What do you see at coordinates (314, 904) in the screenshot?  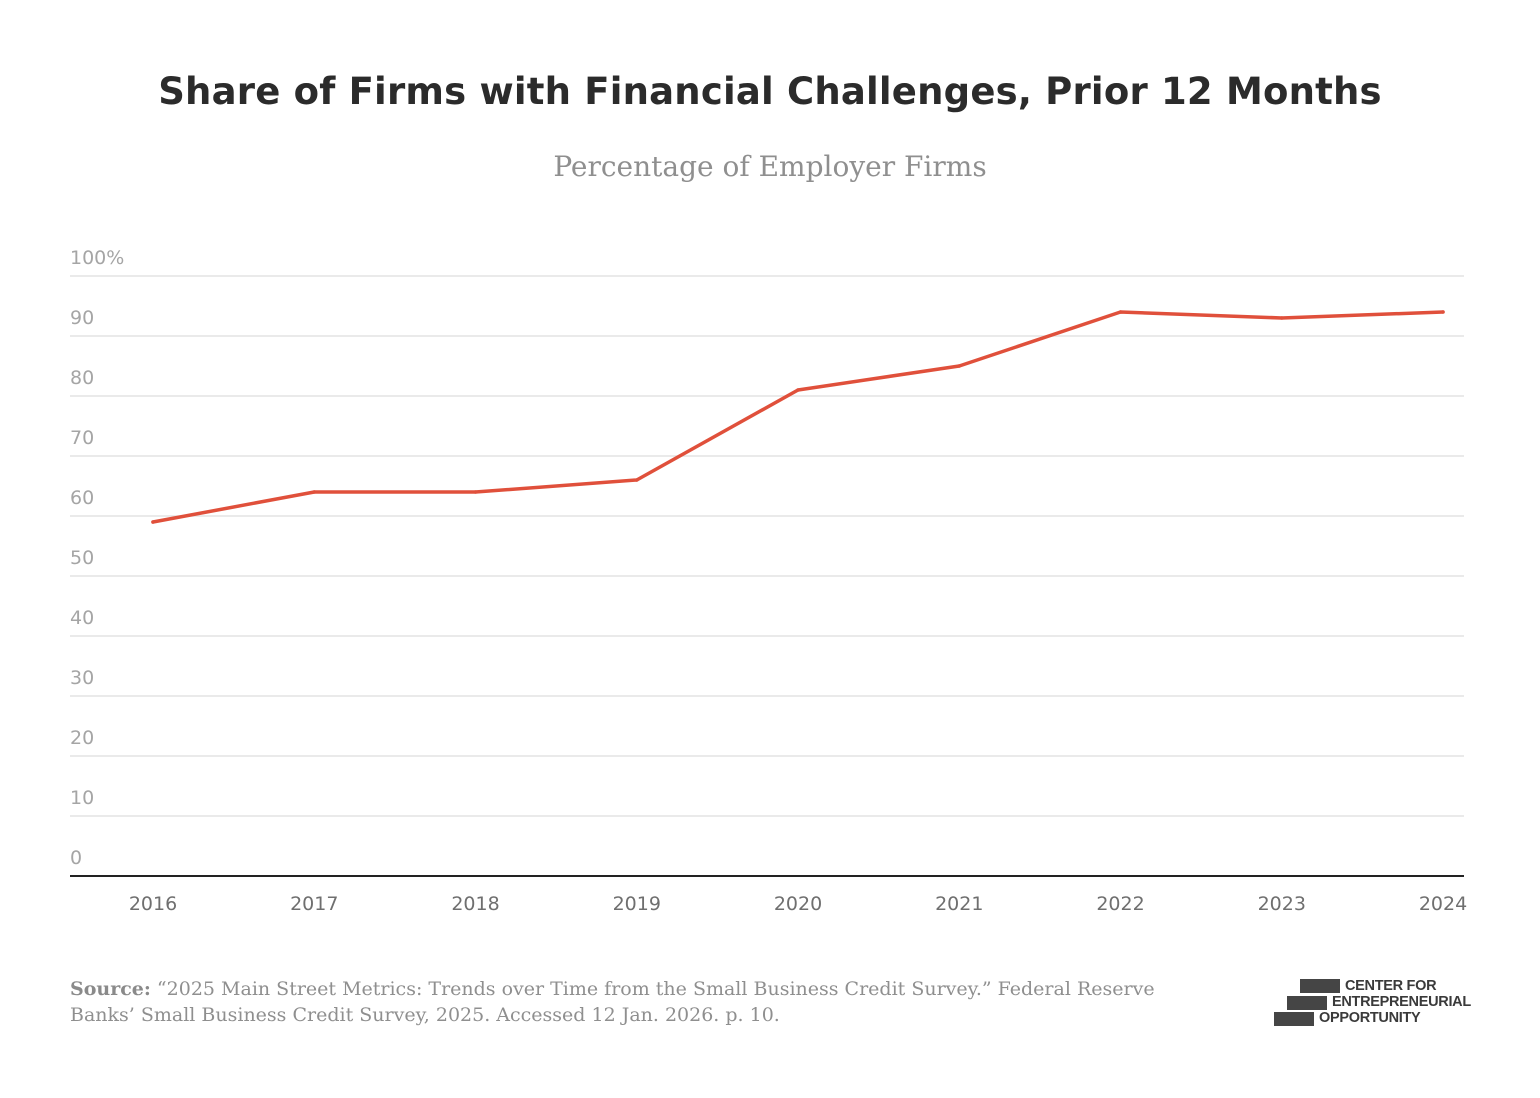 I see `x-tick-label: 2017` at bounding box center [314, 904].